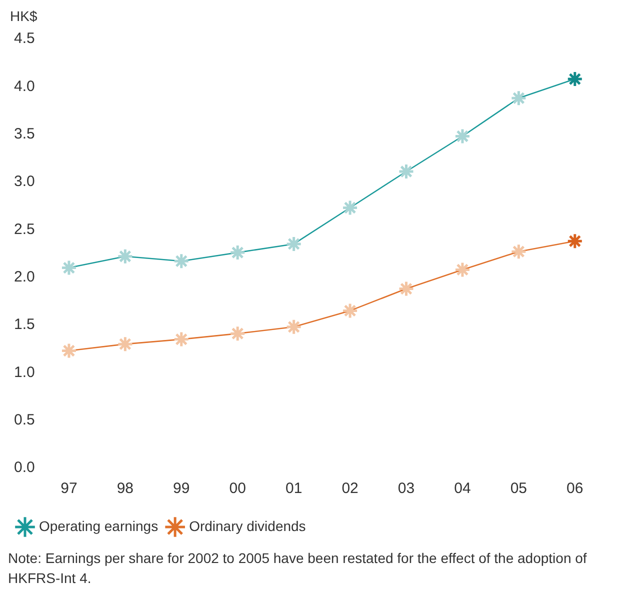 The height and width of the screenshot is (598, 625). What do you see at coordinates (125, 489) in the screenshot?
I see `x-tick-label: 98` at bounding box center [125, 489].